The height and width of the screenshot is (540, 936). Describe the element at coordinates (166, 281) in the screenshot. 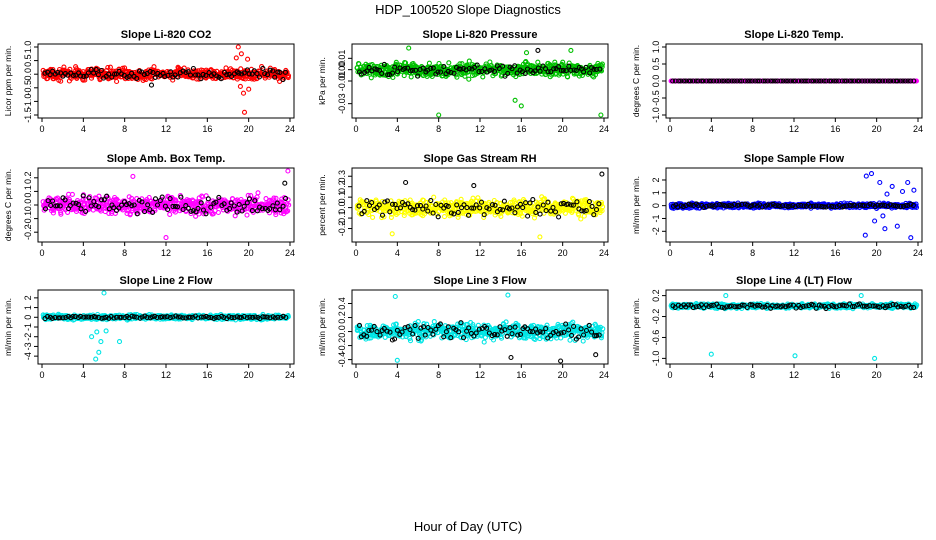

I see `panel-title: Slope Line 2 Flow` at that location.